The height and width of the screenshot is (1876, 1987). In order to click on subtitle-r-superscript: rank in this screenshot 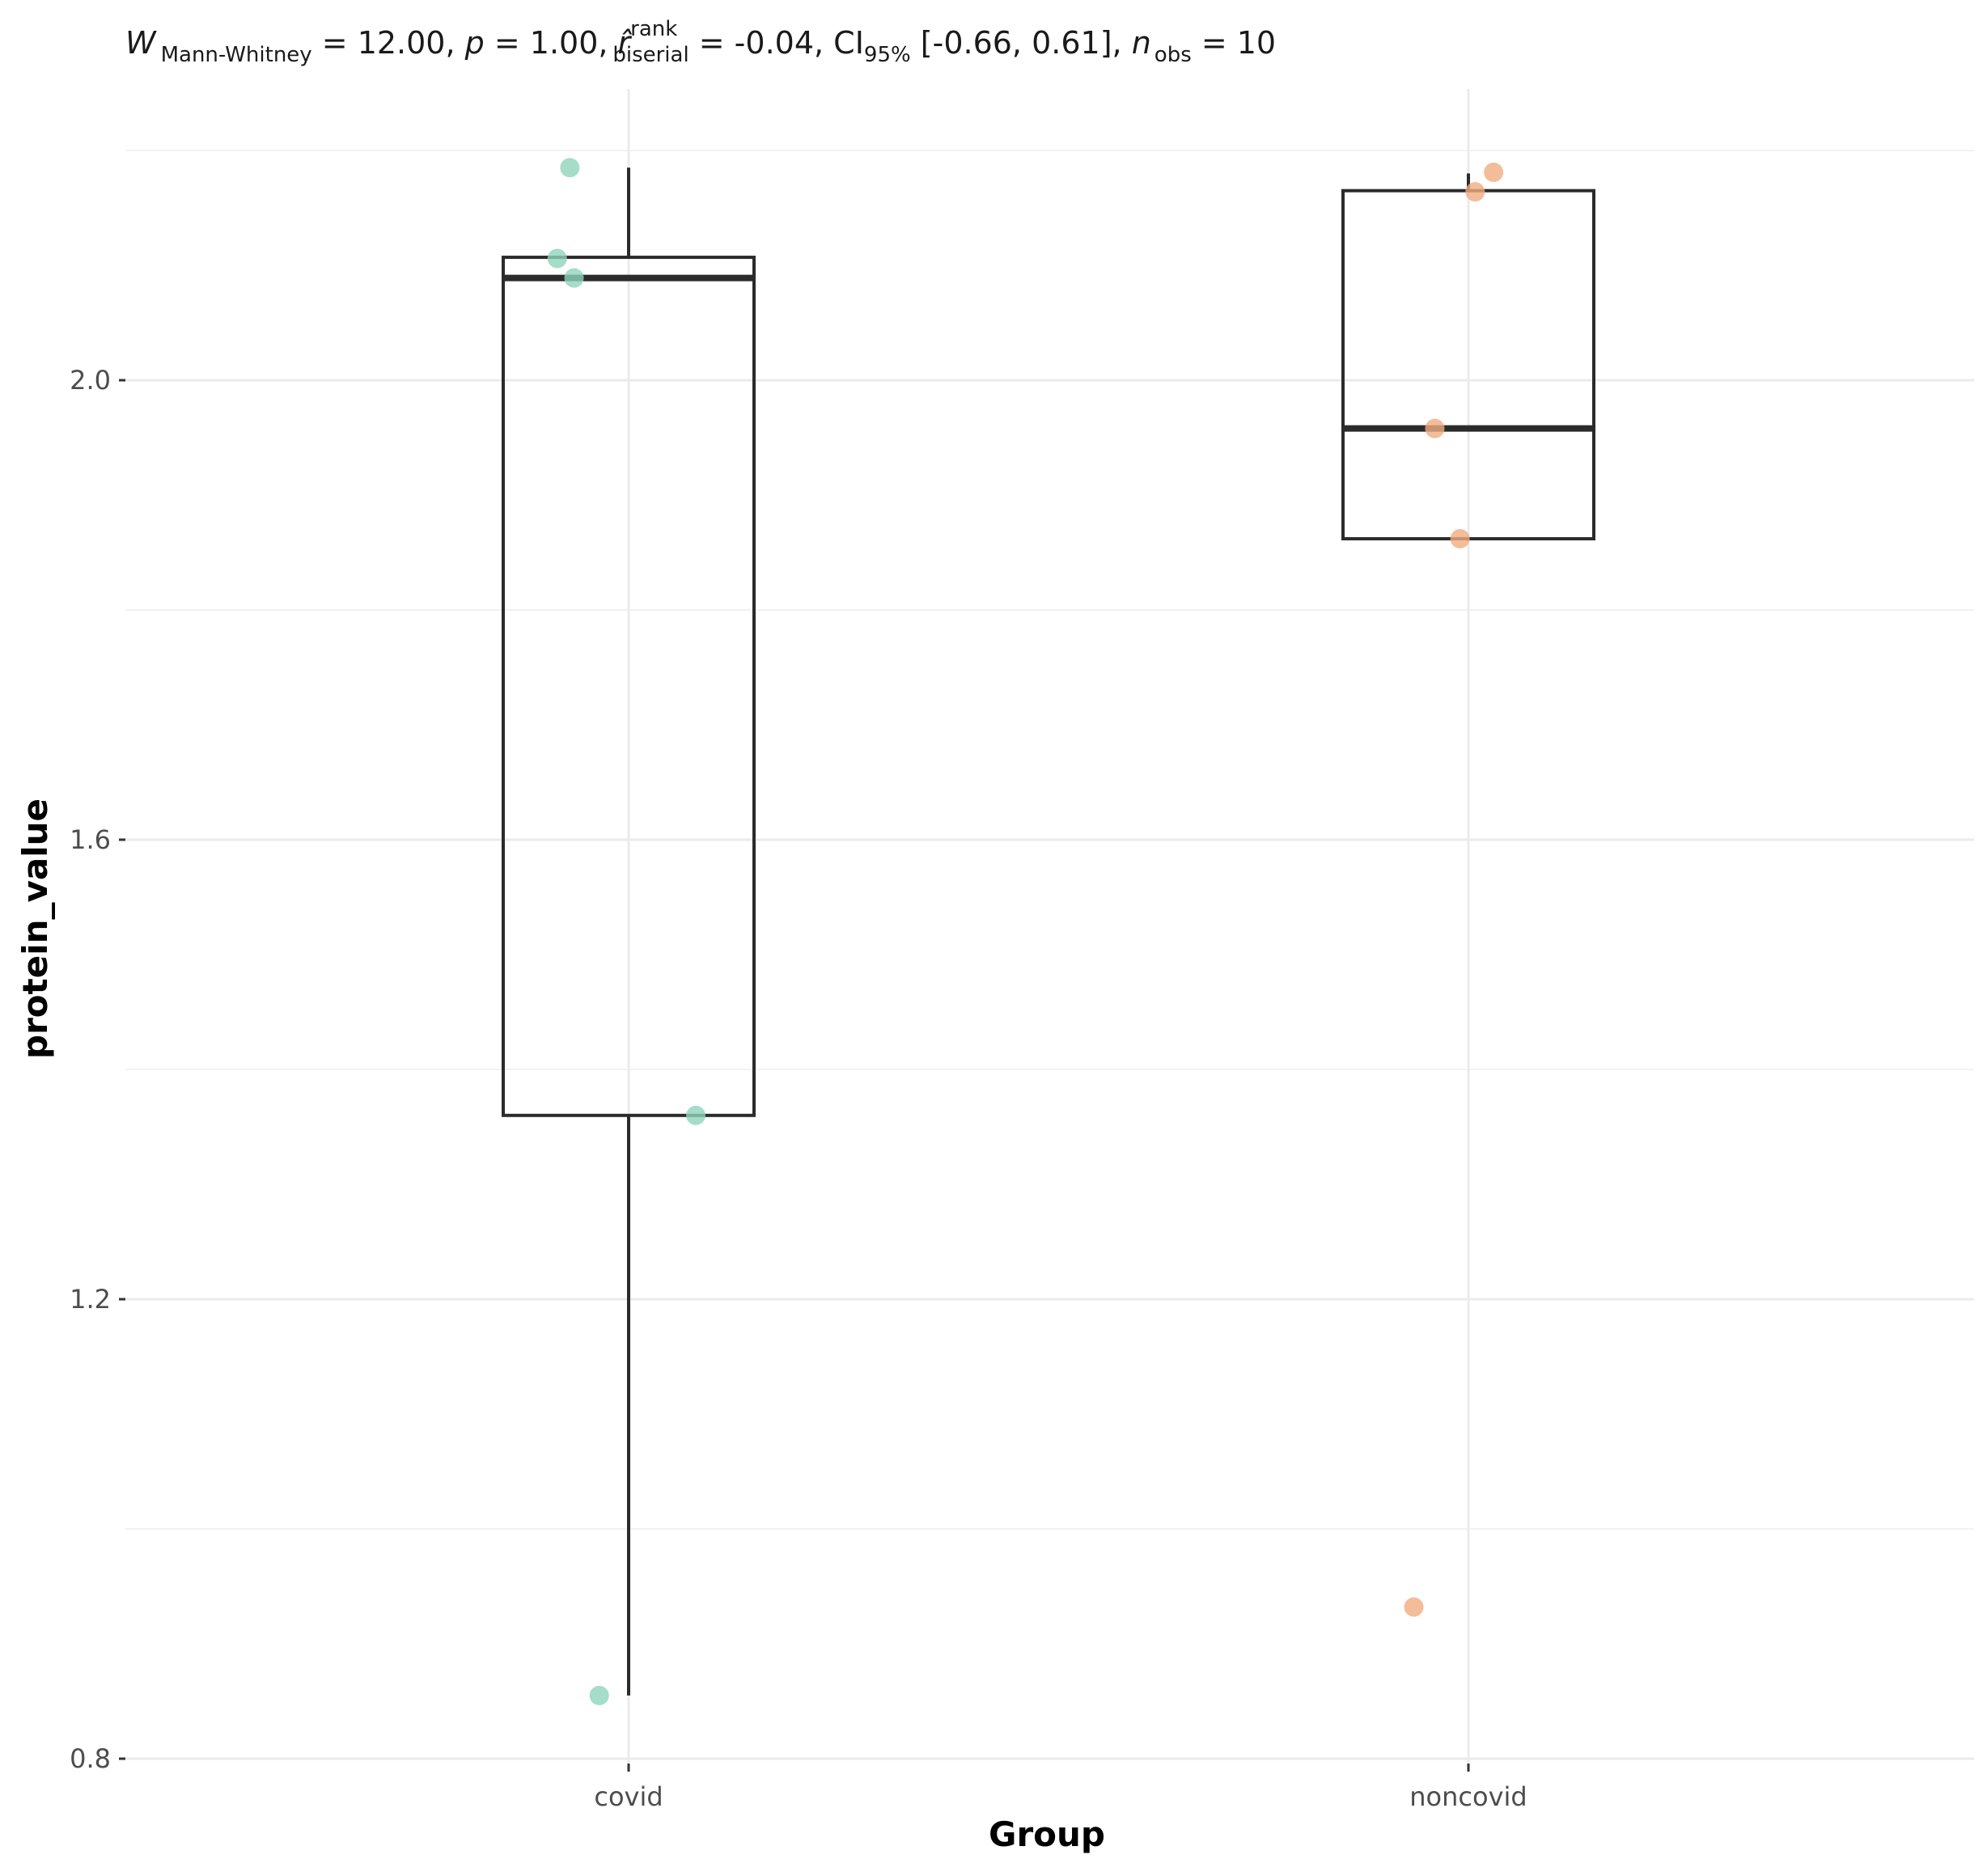, I will do `click(653, 29)`.